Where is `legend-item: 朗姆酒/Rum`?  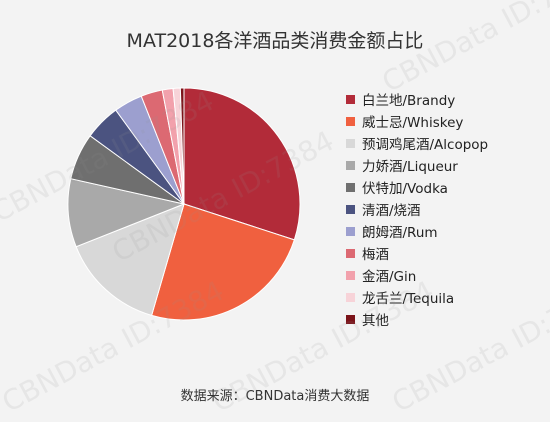
legend-item: 朗姆酒/Rum is located at coordinates (417, 231).